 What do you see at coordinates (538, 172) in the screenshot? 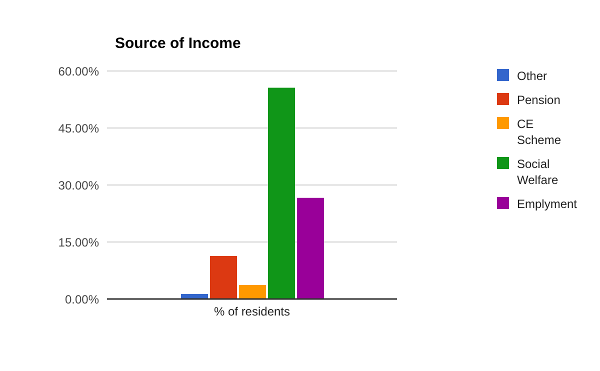
I see `legend-label: Social Welfare` at bounding box center [538, 172].